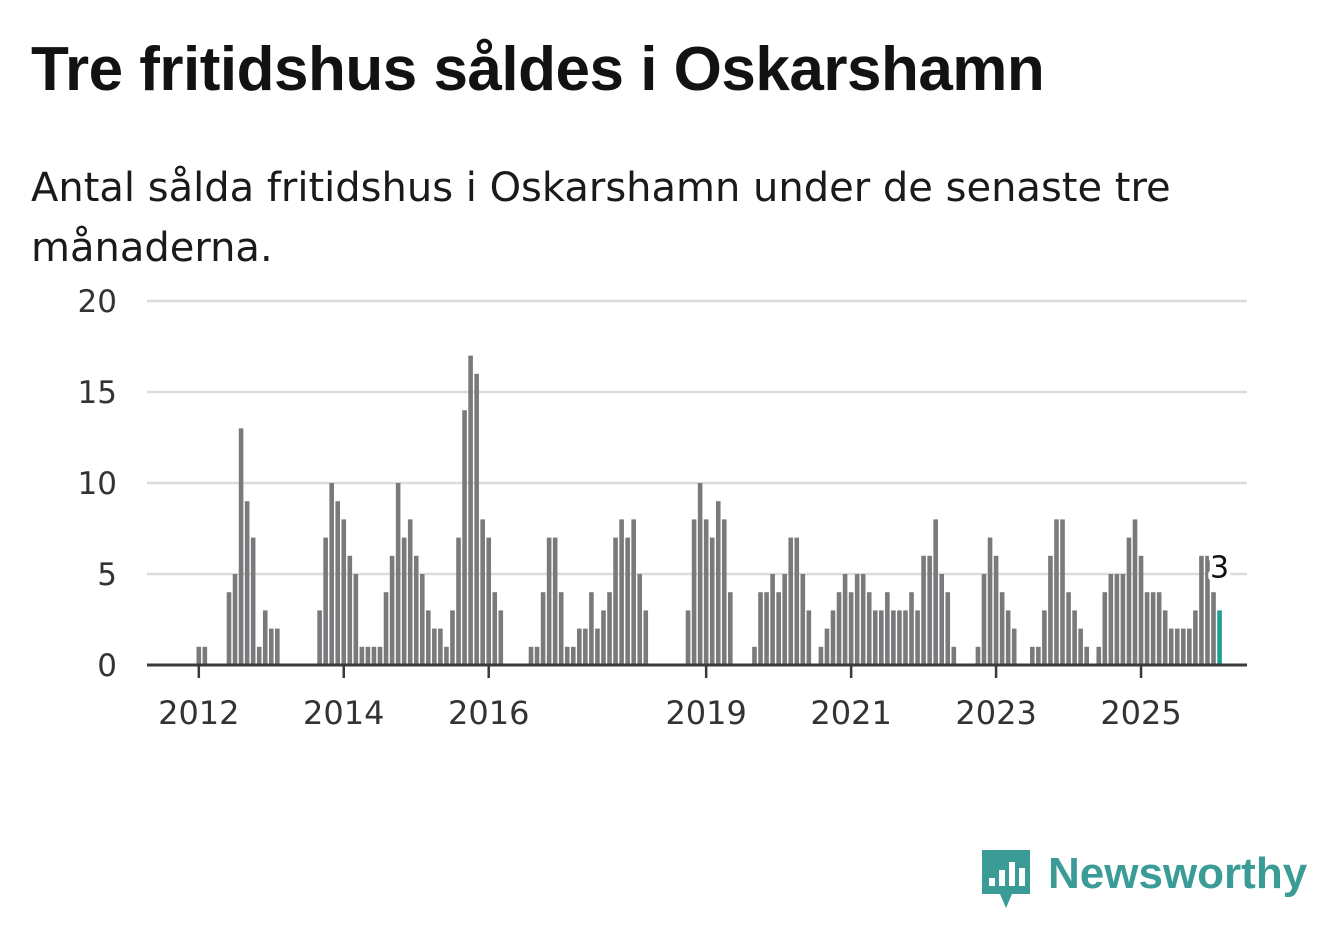 The image size is (1322, 939). I want to click on y-tick-label: 0, so click(107, 666).